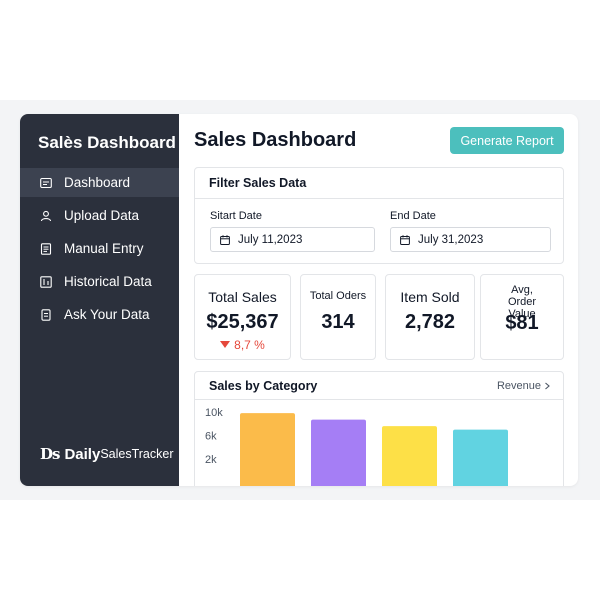 Image resolution: width=600 pixels, height=600 pixels. What do you see at coordinates (522, 302) in the screenshot?
I see `stat-label: Avg, Order Value` at bounding box center [522, 302].